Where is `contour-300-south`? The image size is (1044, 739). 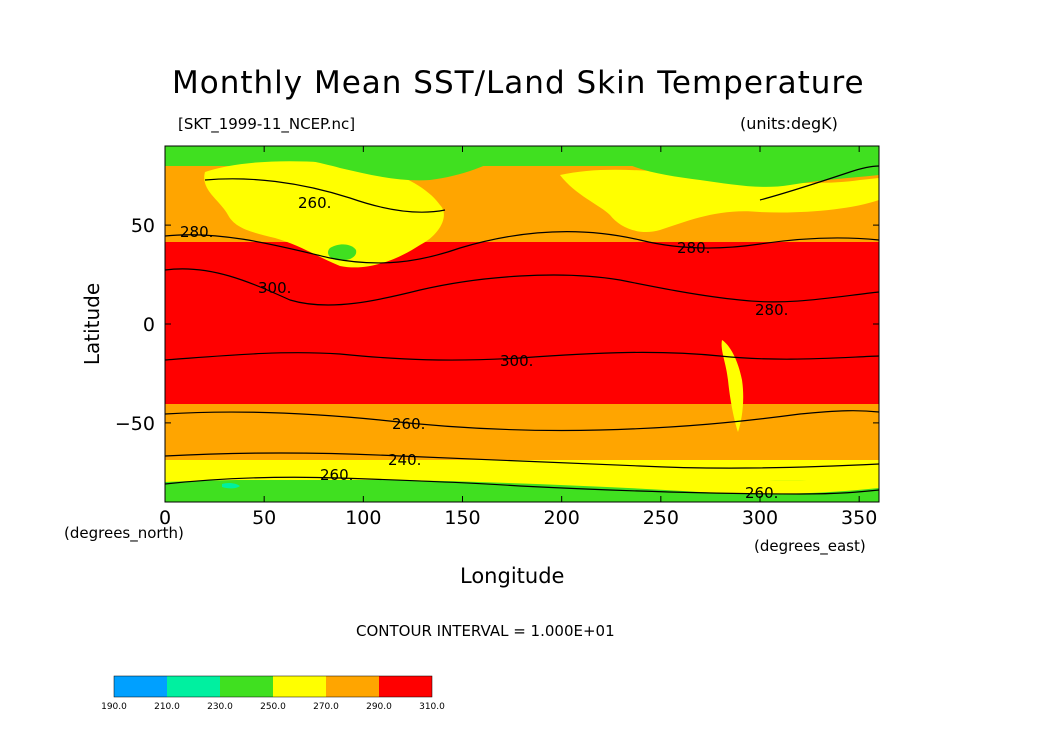
contour-300-south is located at coordinates (522, 356).